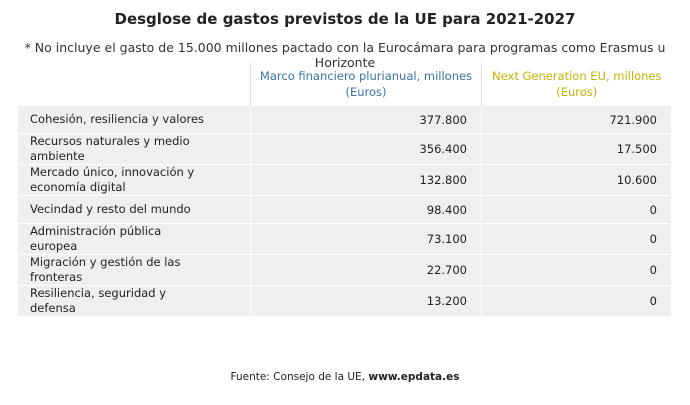 This screenshot has height=405, width=690. What do you see at coordinates (443, 119) in the screenshot?
I see `value: 377.800` at bounding box center [443, 119].